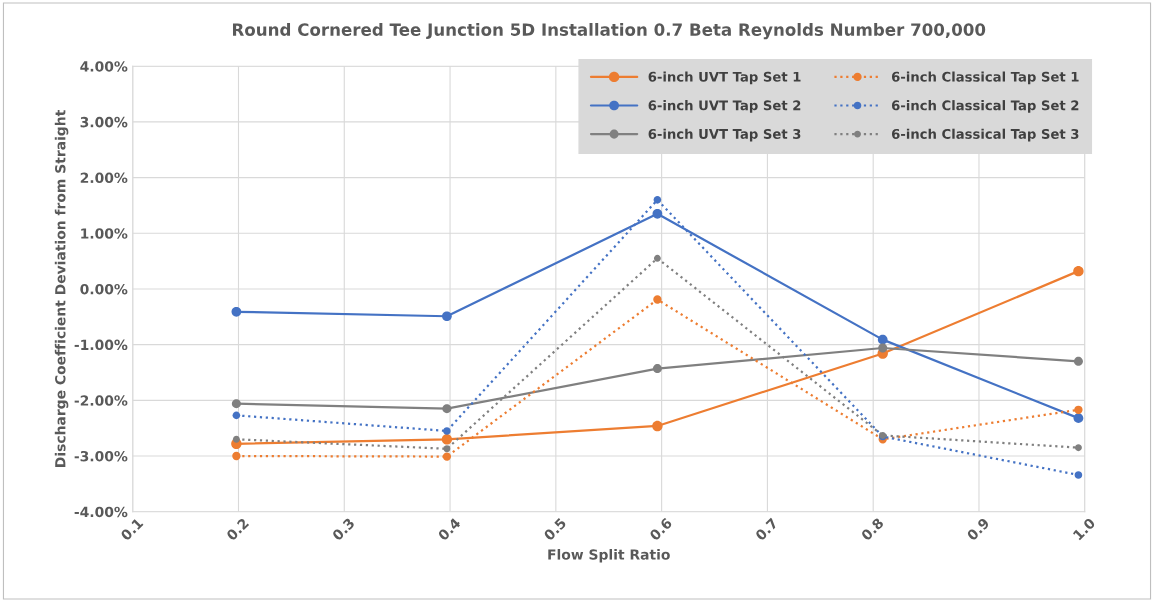 The height and width of the screenshot is (602, 1154). What do you see at coordinates (237, 529) in the screenshot?
I see `x-tick-label: 0.2` at bounding box center [237, 529].